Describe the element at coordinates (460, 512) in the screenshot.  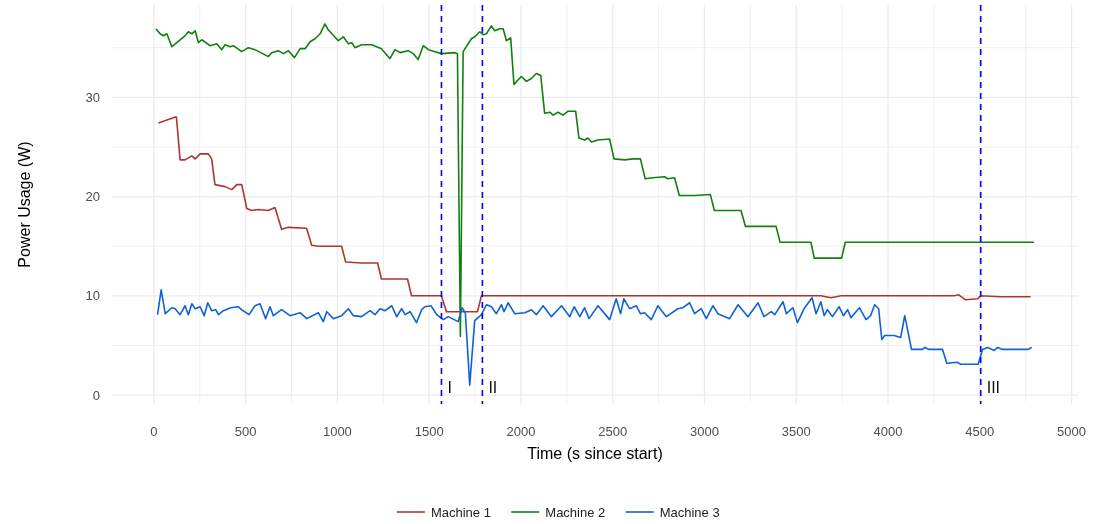
I see `legend-label: Machine 1` at that location.